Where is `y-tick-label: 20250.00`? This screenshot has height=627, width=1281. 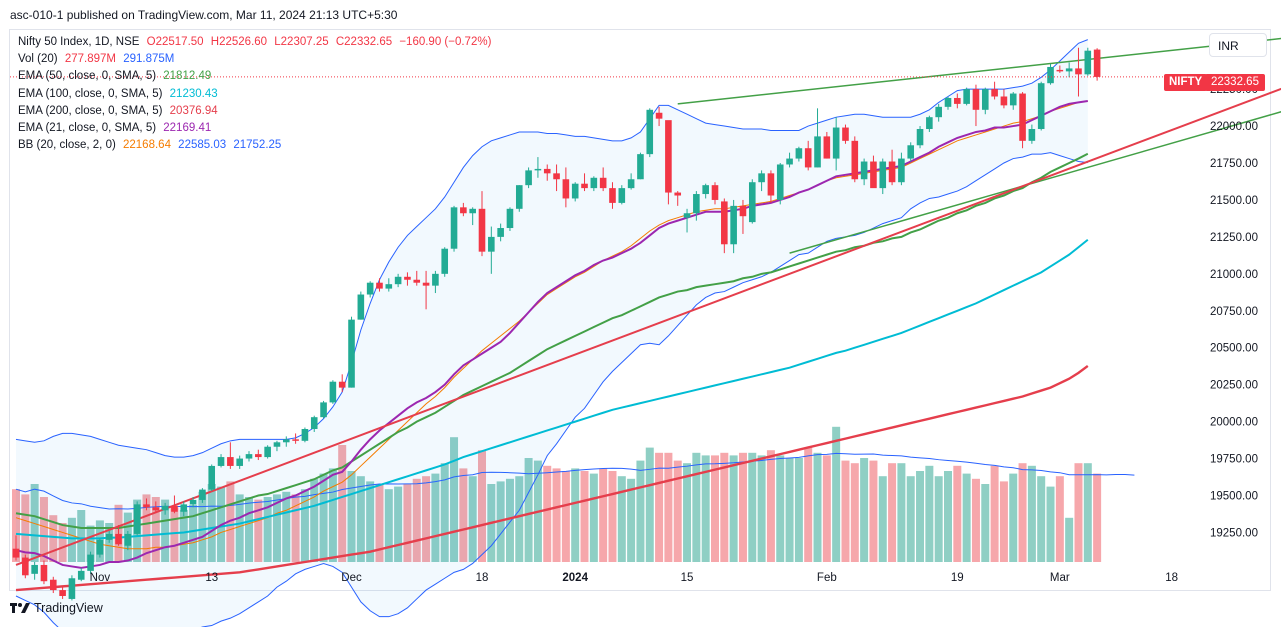
y-tick-label: 20250.00 is located at coordinates (1234, 386).